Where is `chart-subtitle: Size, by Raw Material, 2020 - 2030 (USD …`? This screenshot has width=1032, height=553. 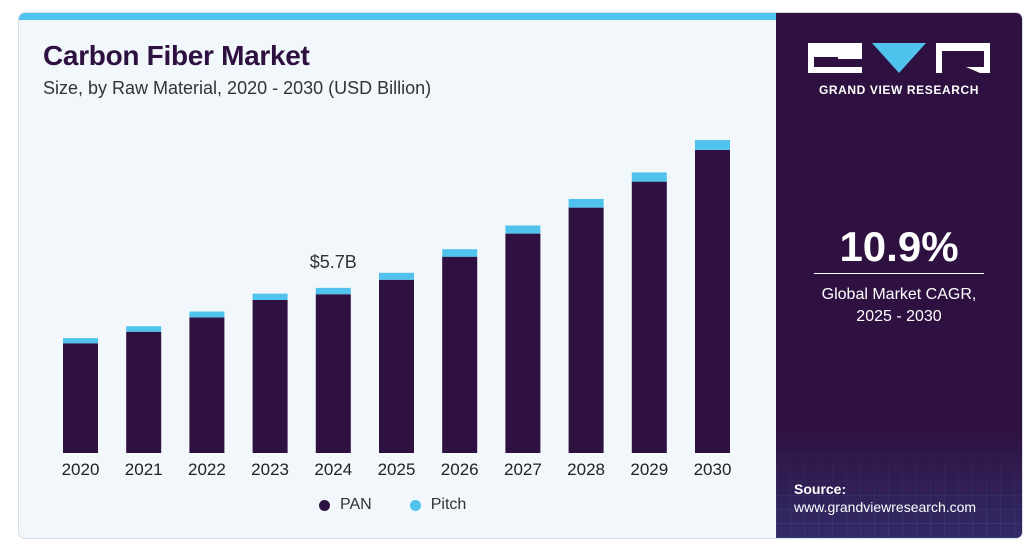
chart-subtitle: Size, by Raw Material, 2020 - 2030 (USD … is located at coordinates (237, 88).